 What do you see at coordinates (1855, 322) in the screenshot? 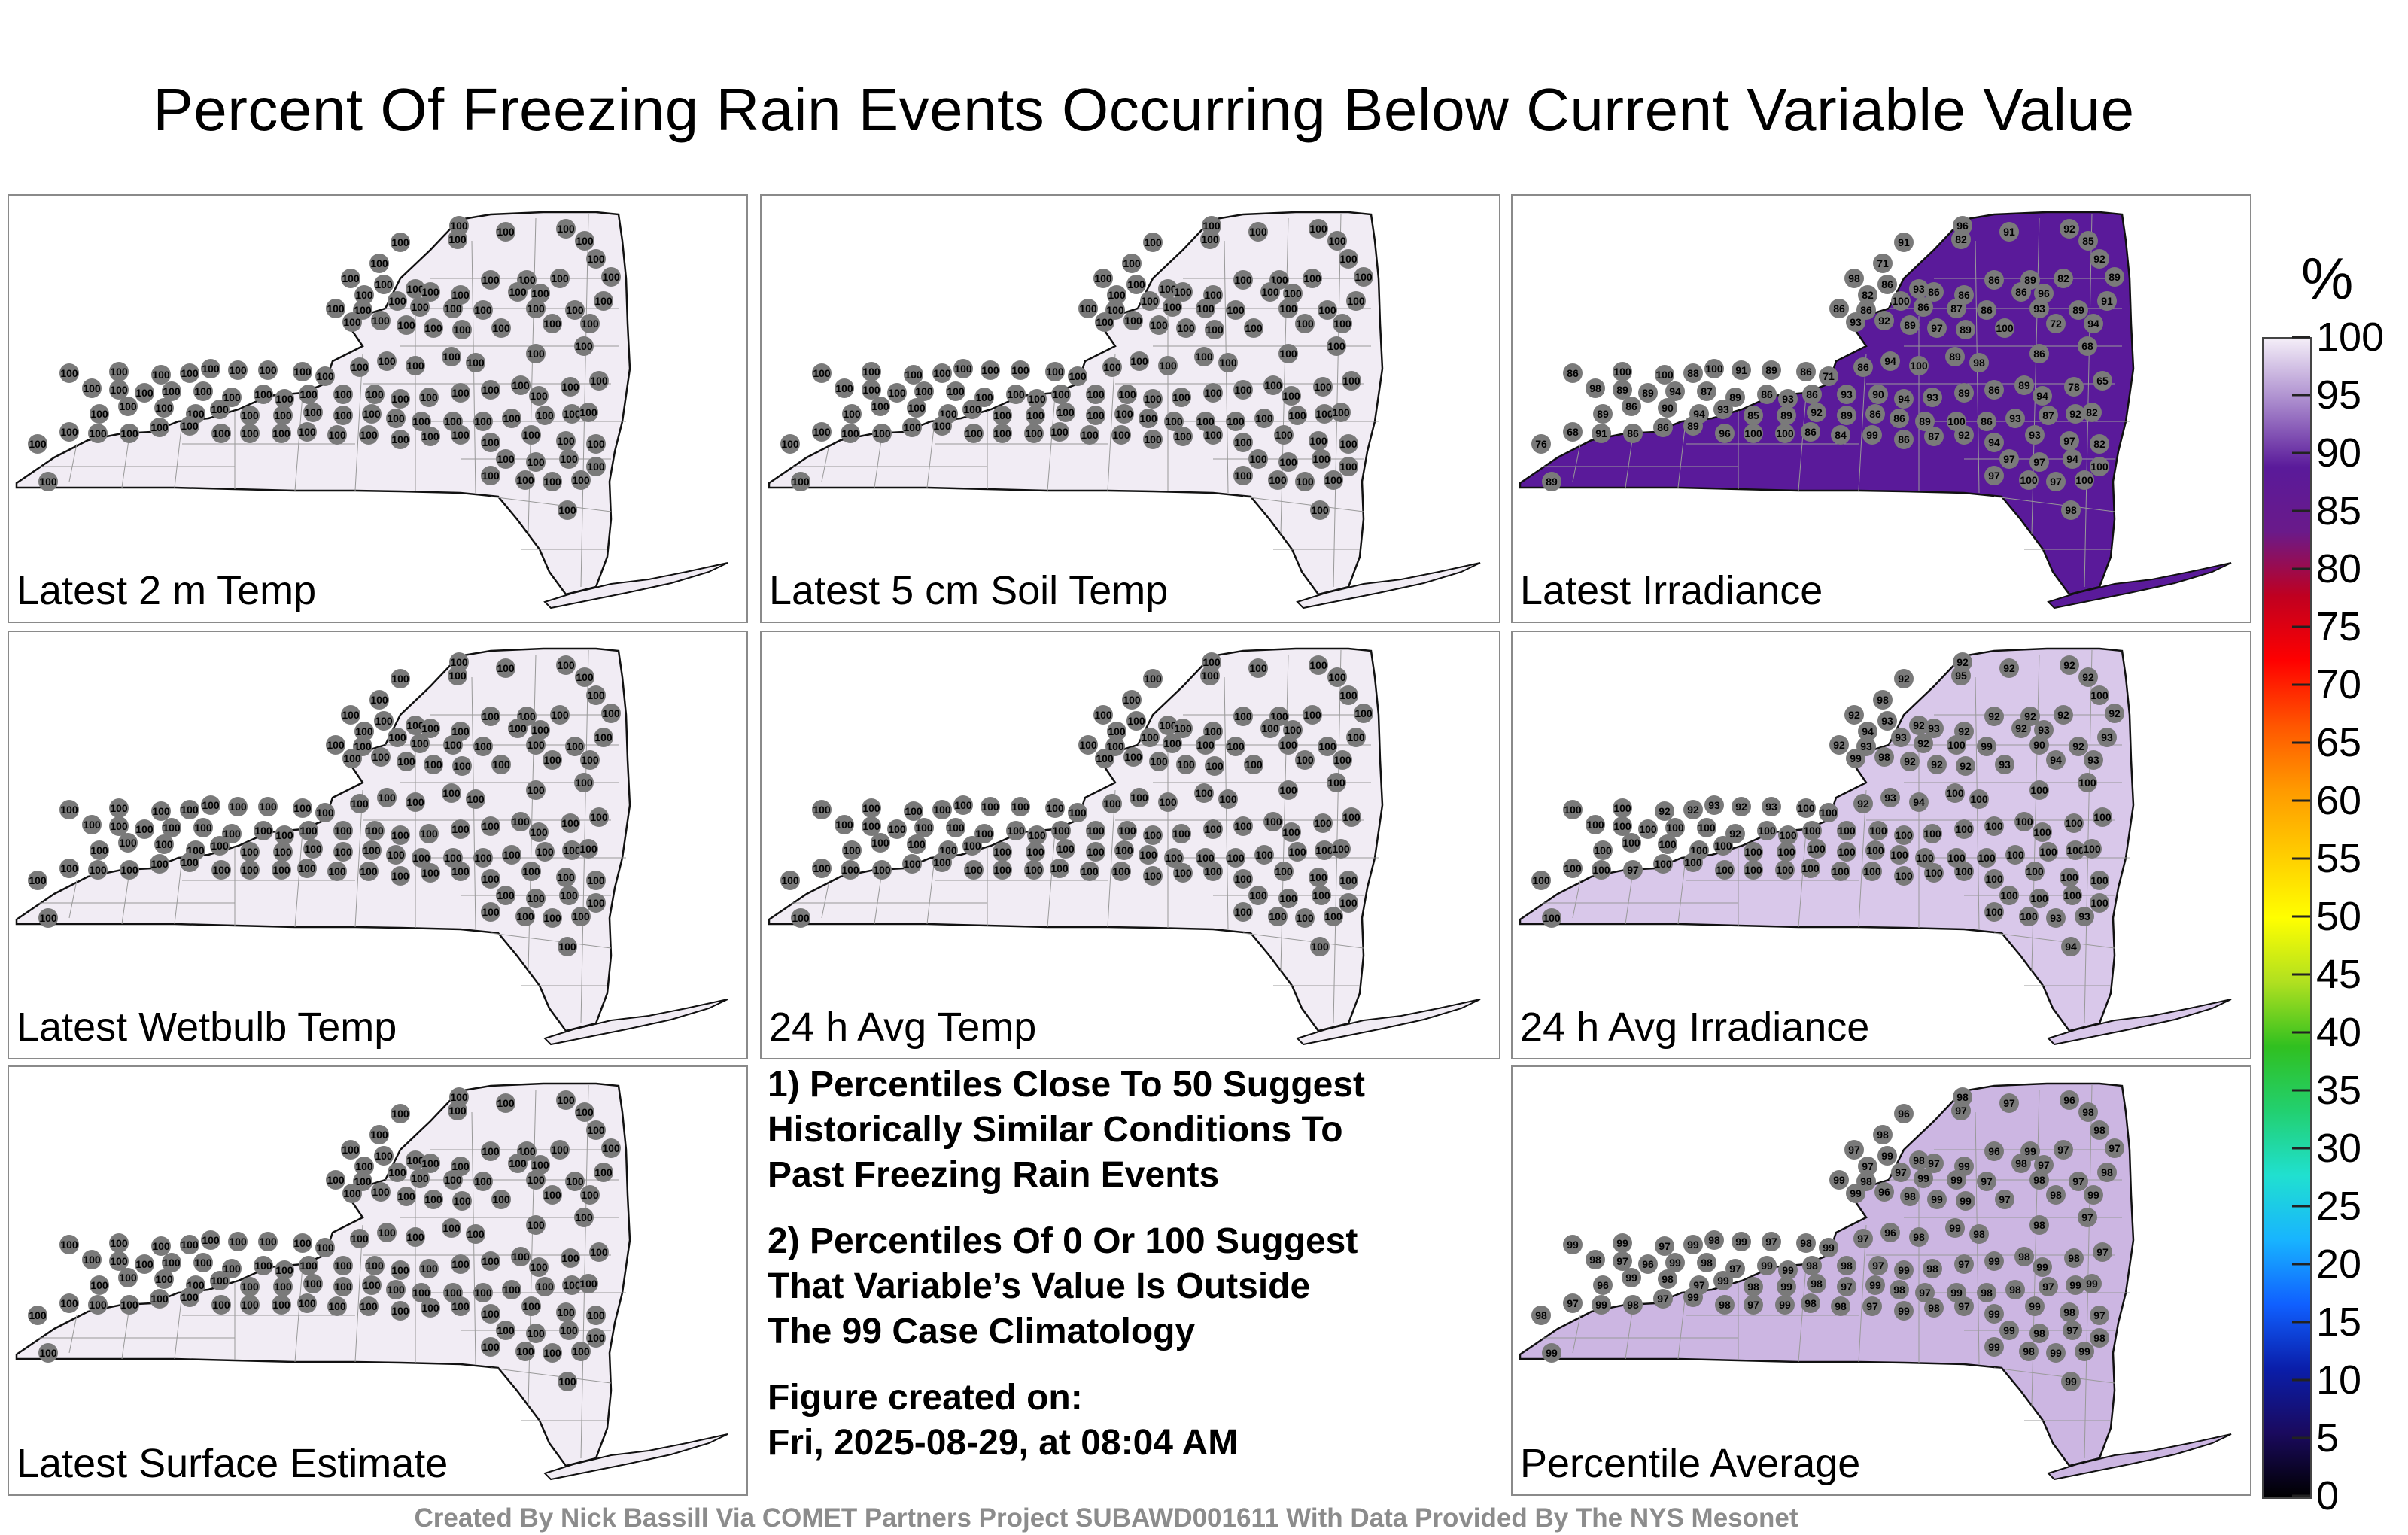
I see `station-marker: 93` at bounding box center [1855, 322].